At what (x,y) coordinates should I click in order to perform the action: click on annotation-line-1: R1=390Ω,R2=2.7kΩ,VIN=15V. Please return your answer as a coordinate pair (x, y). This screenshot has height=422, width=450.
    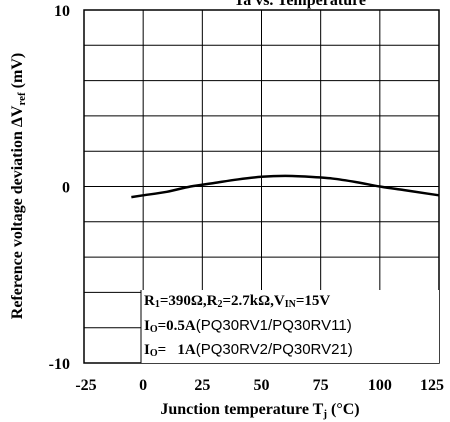
    Looking at the image, I should click on (237, 301).